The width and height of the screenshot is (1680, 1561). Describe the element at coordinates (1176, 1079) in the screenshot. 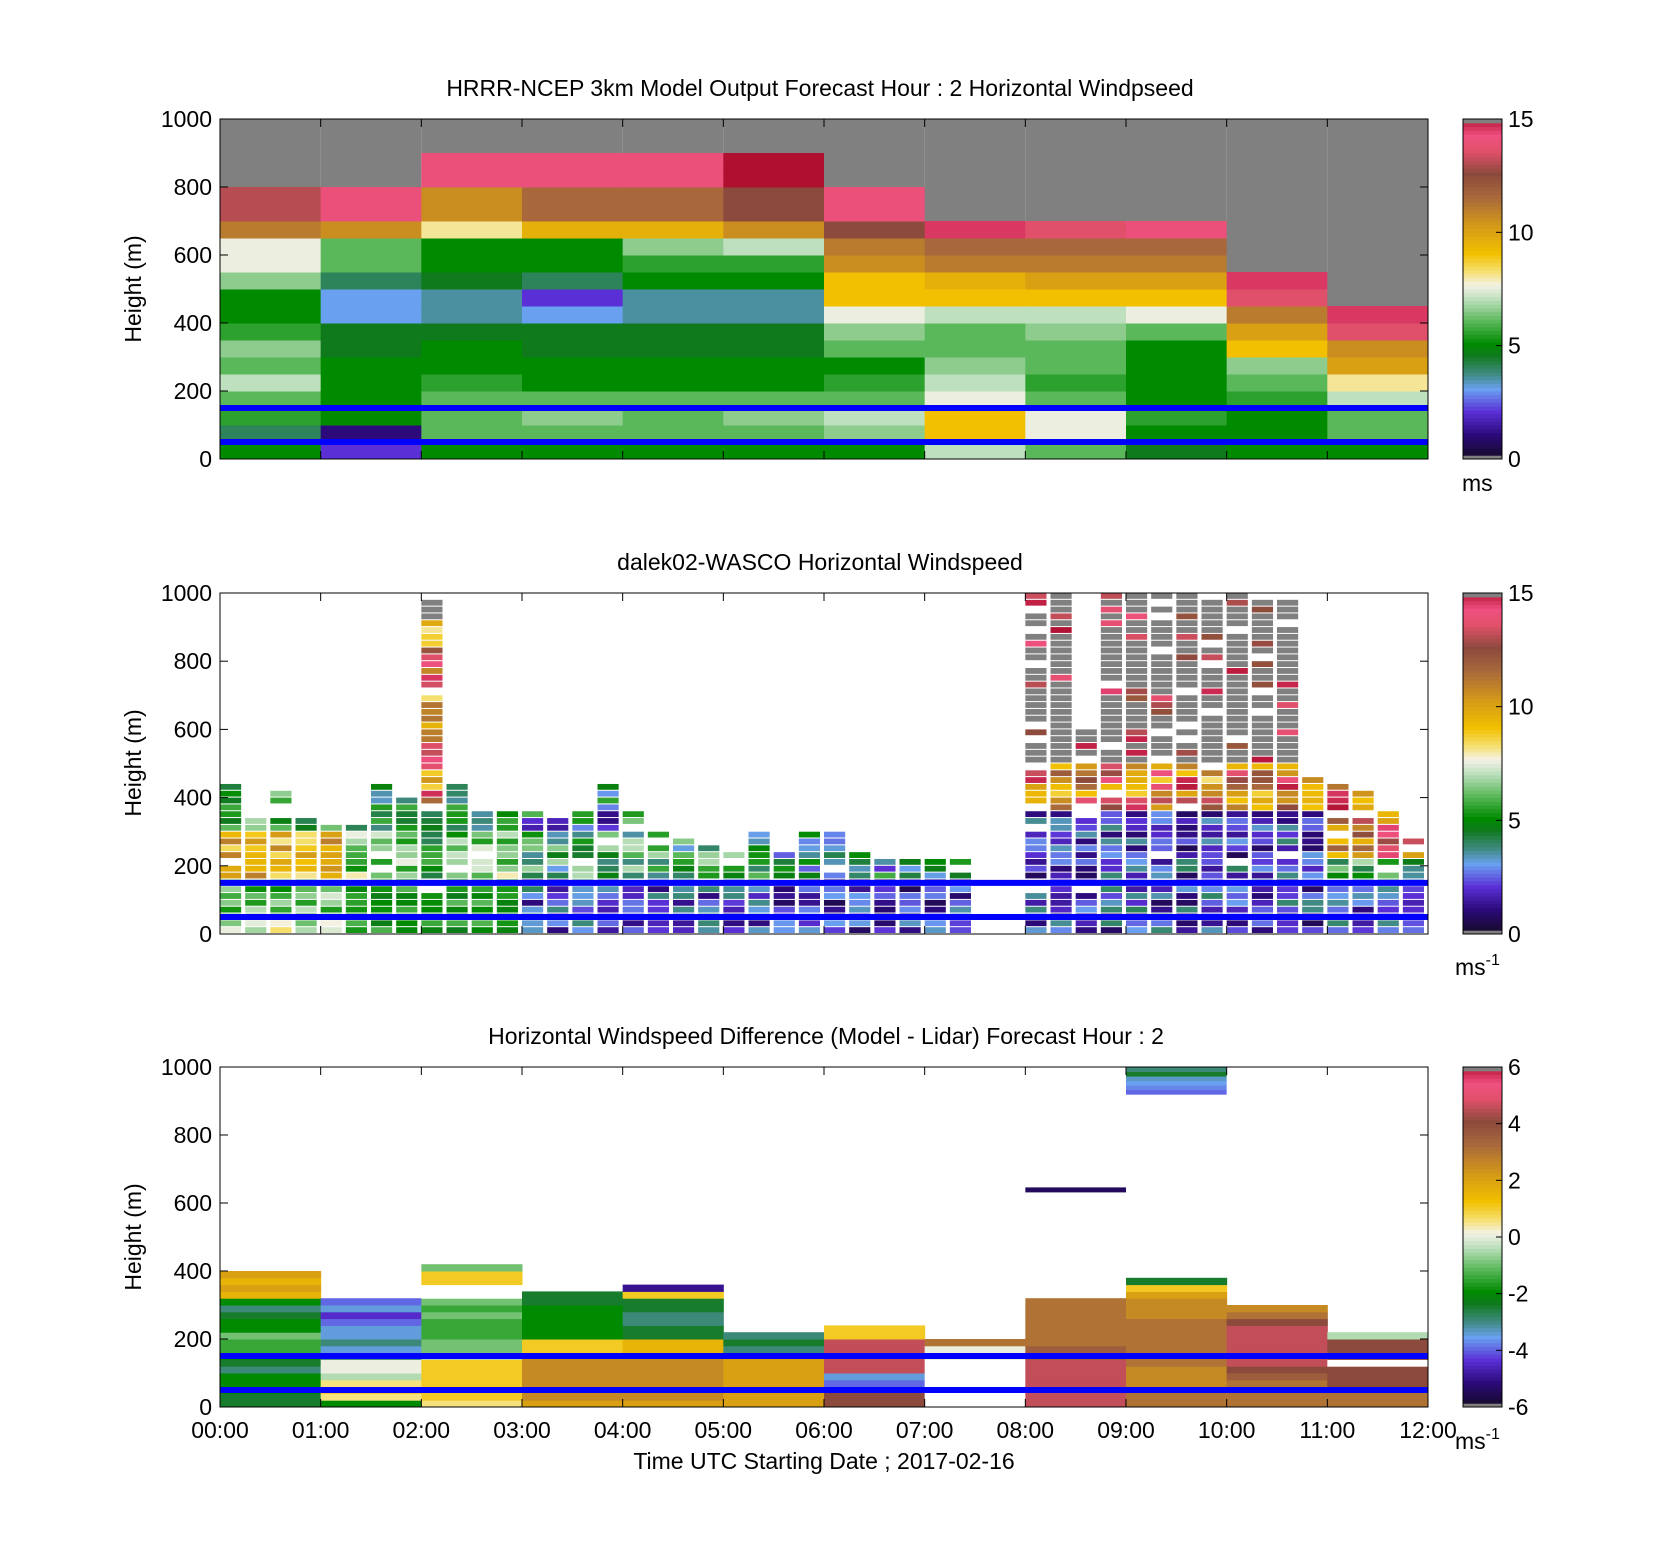

I see `difference-isolated-segment` at that location.